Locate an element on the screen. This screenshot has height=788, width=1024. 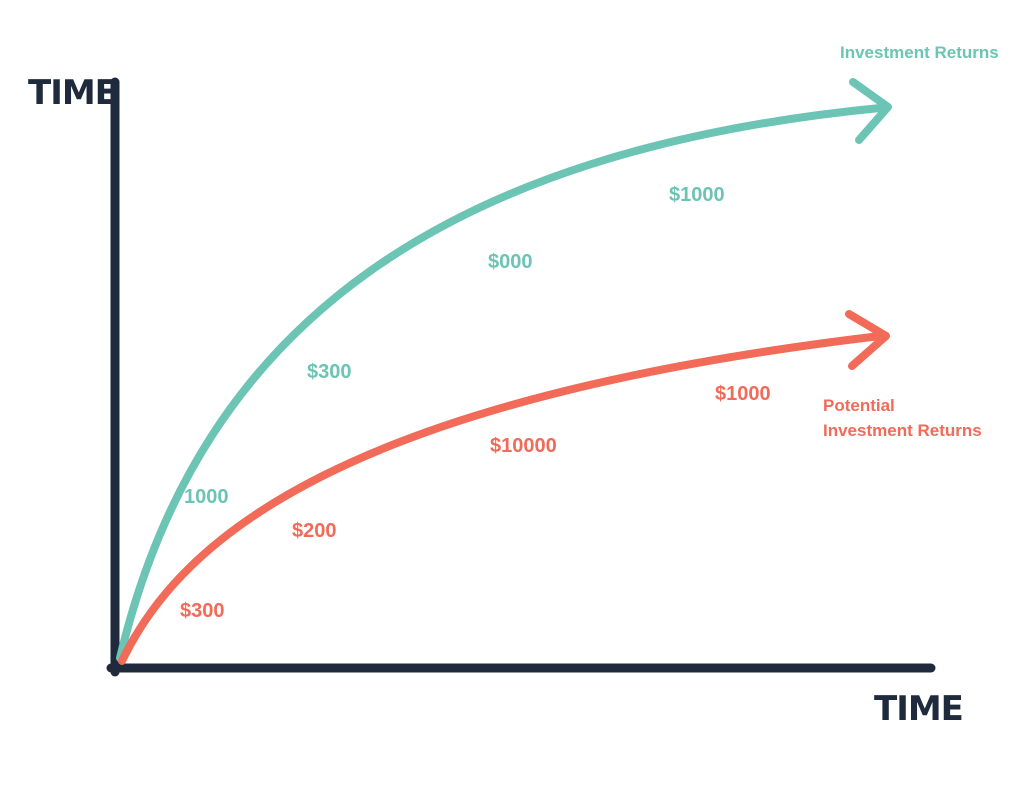
arrowhead-potential-investment-returns is located at coordinates (867, 340).